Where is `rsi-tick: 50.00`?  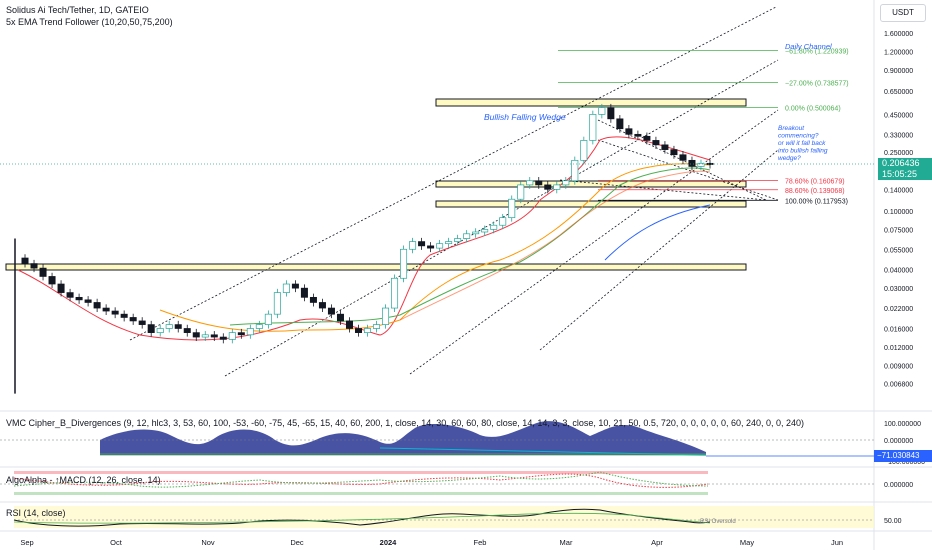 rsi-tick: 50.00 is located at coordinates (893, 521).